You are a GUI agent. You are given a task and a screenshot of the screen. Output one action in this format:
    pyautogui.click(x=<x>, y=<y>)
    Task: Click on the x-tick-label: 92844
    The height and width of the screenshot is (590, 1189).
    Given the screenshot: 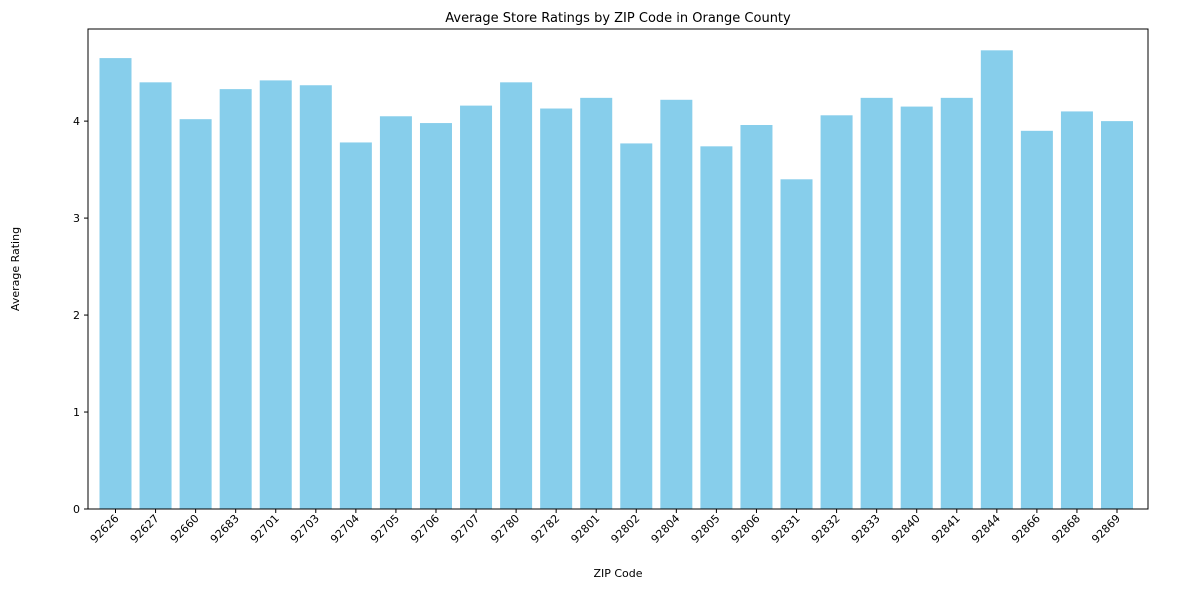 What is the action you would take?
    pyautogui.click(x=986, y=529)
    